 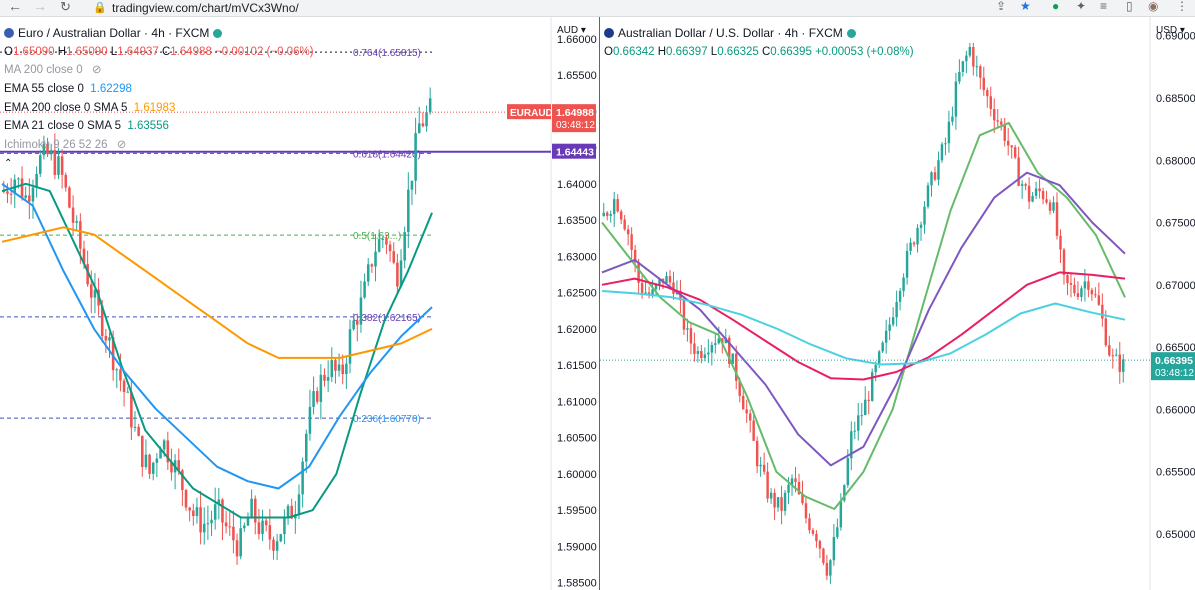 I want to click on y-tick-label: 1.59000, so click(x=577, y=547).